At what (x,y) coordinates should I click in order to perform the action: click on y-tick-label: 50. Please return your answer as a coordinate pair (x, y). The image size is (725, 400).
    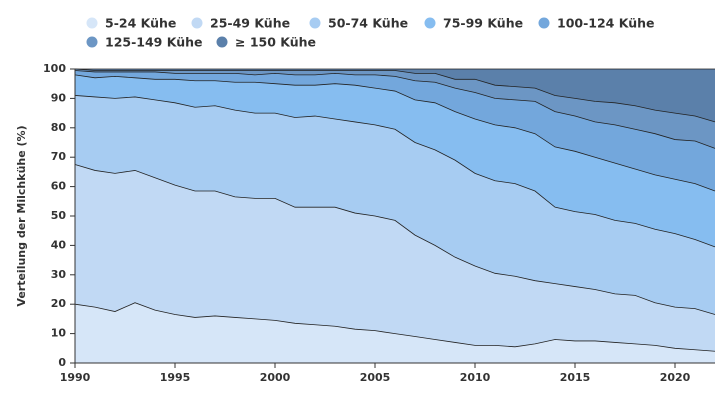
    Looking at the image, I should click on (59, 215).